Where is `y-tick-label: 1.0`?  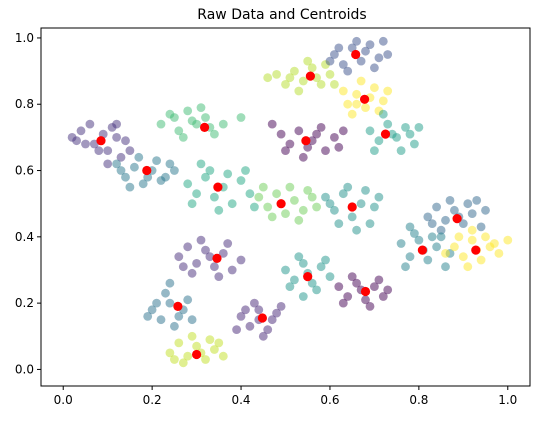
y-tick-label: 1.0 is located at coordinates (24, 38).